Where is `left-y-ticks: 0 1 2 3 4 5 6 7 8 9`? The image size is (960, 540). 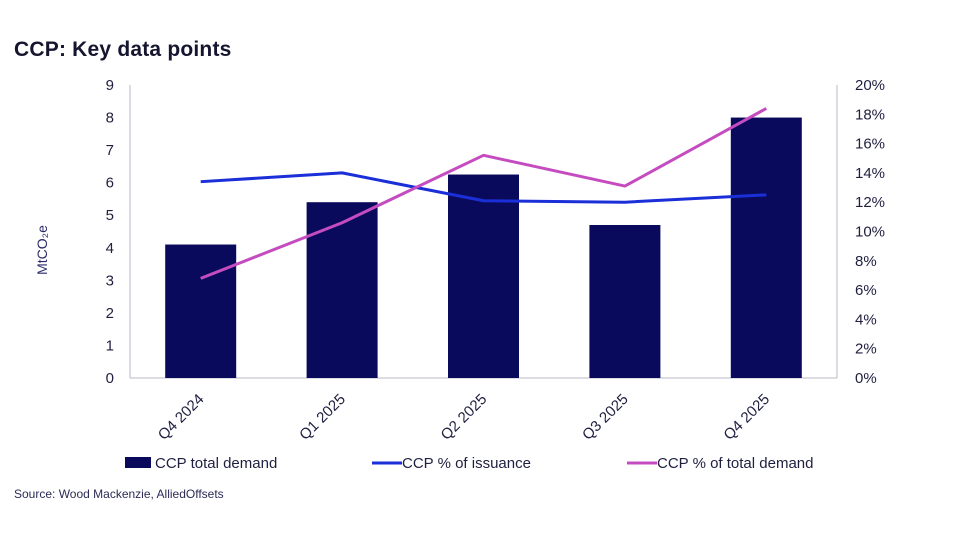 left-y-ticks: 0 1 2 3 4 5 6 7 8 9 is located at coordinates (110, 232).